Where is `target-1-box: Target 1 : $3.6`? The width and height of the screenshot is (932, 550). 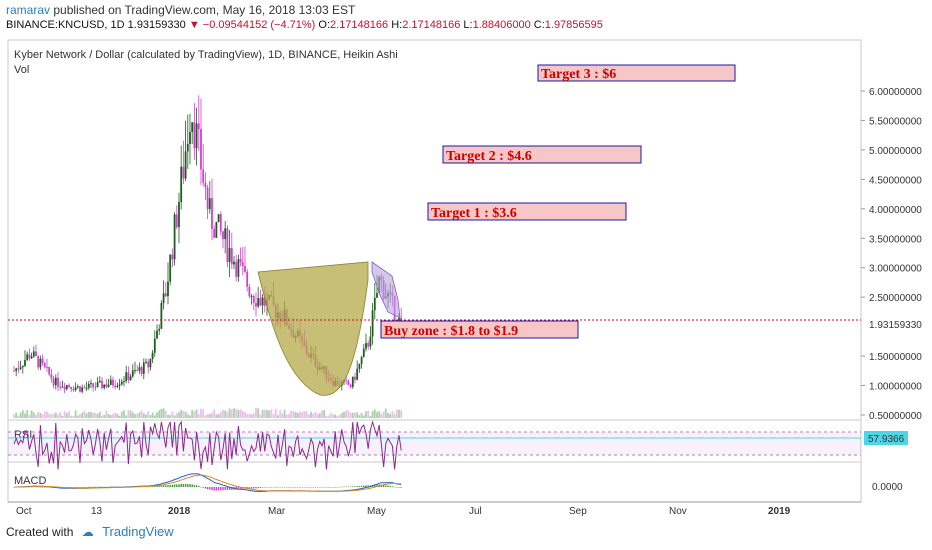 target-1-box: Target 1 : $3.6 is located at coordinates (527, 211).